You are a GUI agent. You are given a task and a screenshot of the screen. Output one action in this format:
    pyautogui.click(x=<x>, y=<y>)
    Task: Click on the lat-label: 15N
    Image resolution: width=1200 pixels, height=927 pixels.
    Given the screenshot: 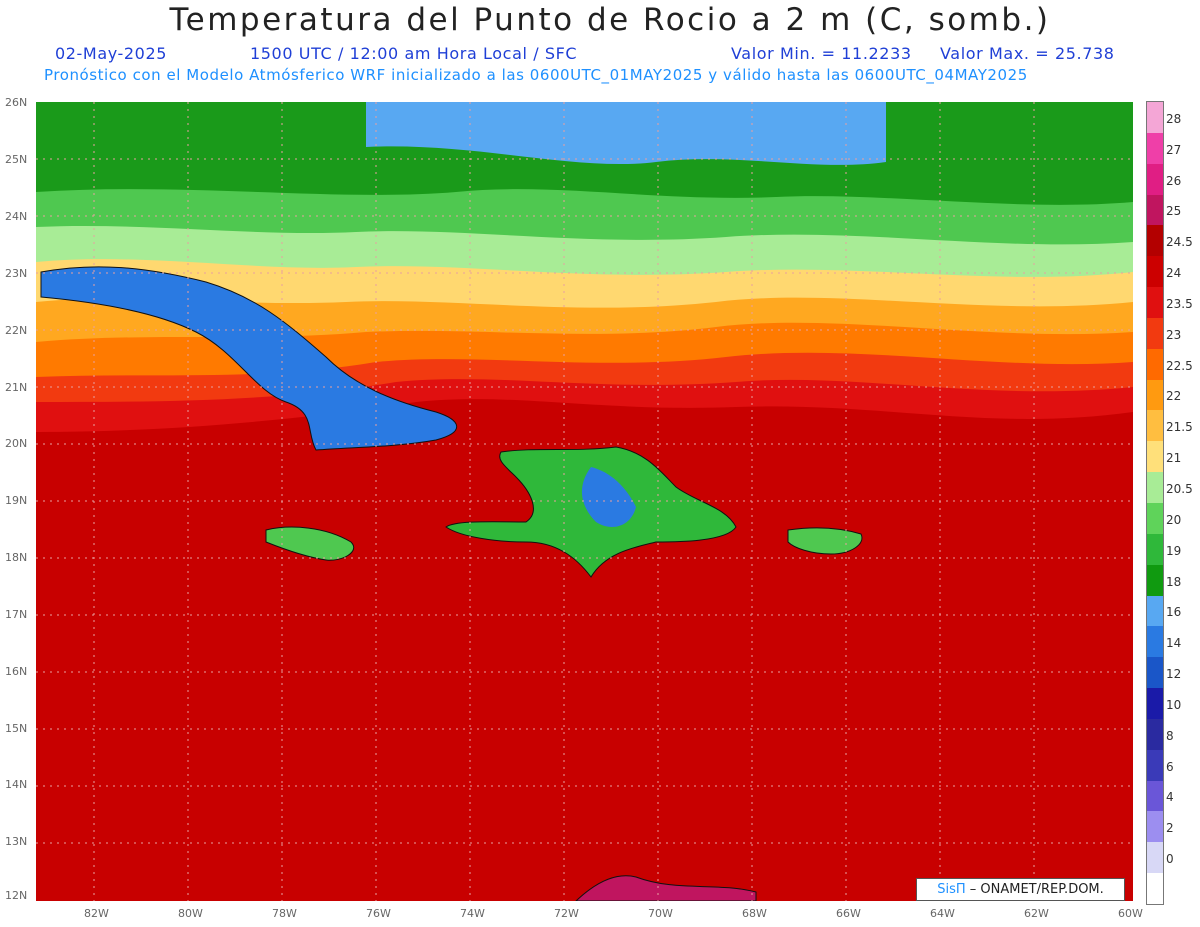 What is the action you would take?
    pyautogui.click(x=16, y=728)
    